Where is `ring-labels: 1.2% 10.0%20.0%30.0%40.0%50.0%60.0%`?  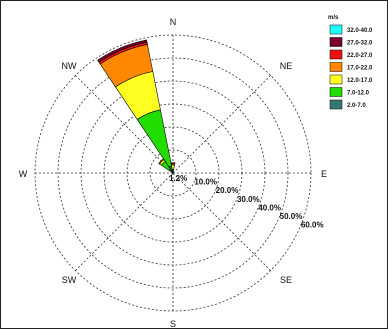
ring-labels: 1.2% 10.0%20.0%30.0%40.0%50.0%60.0% is located at coordinates (246, 202).